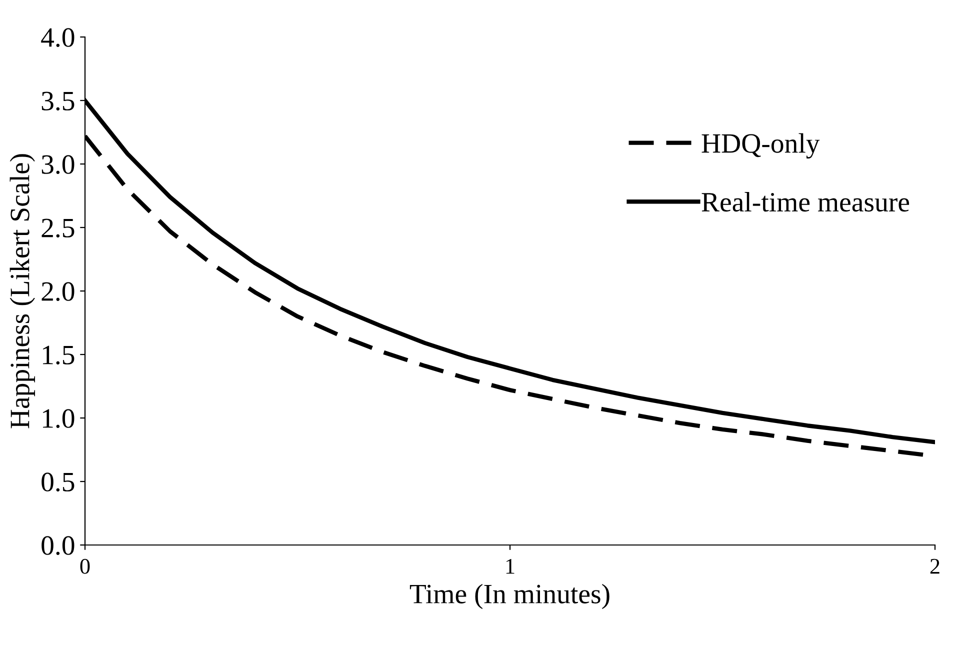  I want to click on y-tick-label: 4.0, so click(57, 38).